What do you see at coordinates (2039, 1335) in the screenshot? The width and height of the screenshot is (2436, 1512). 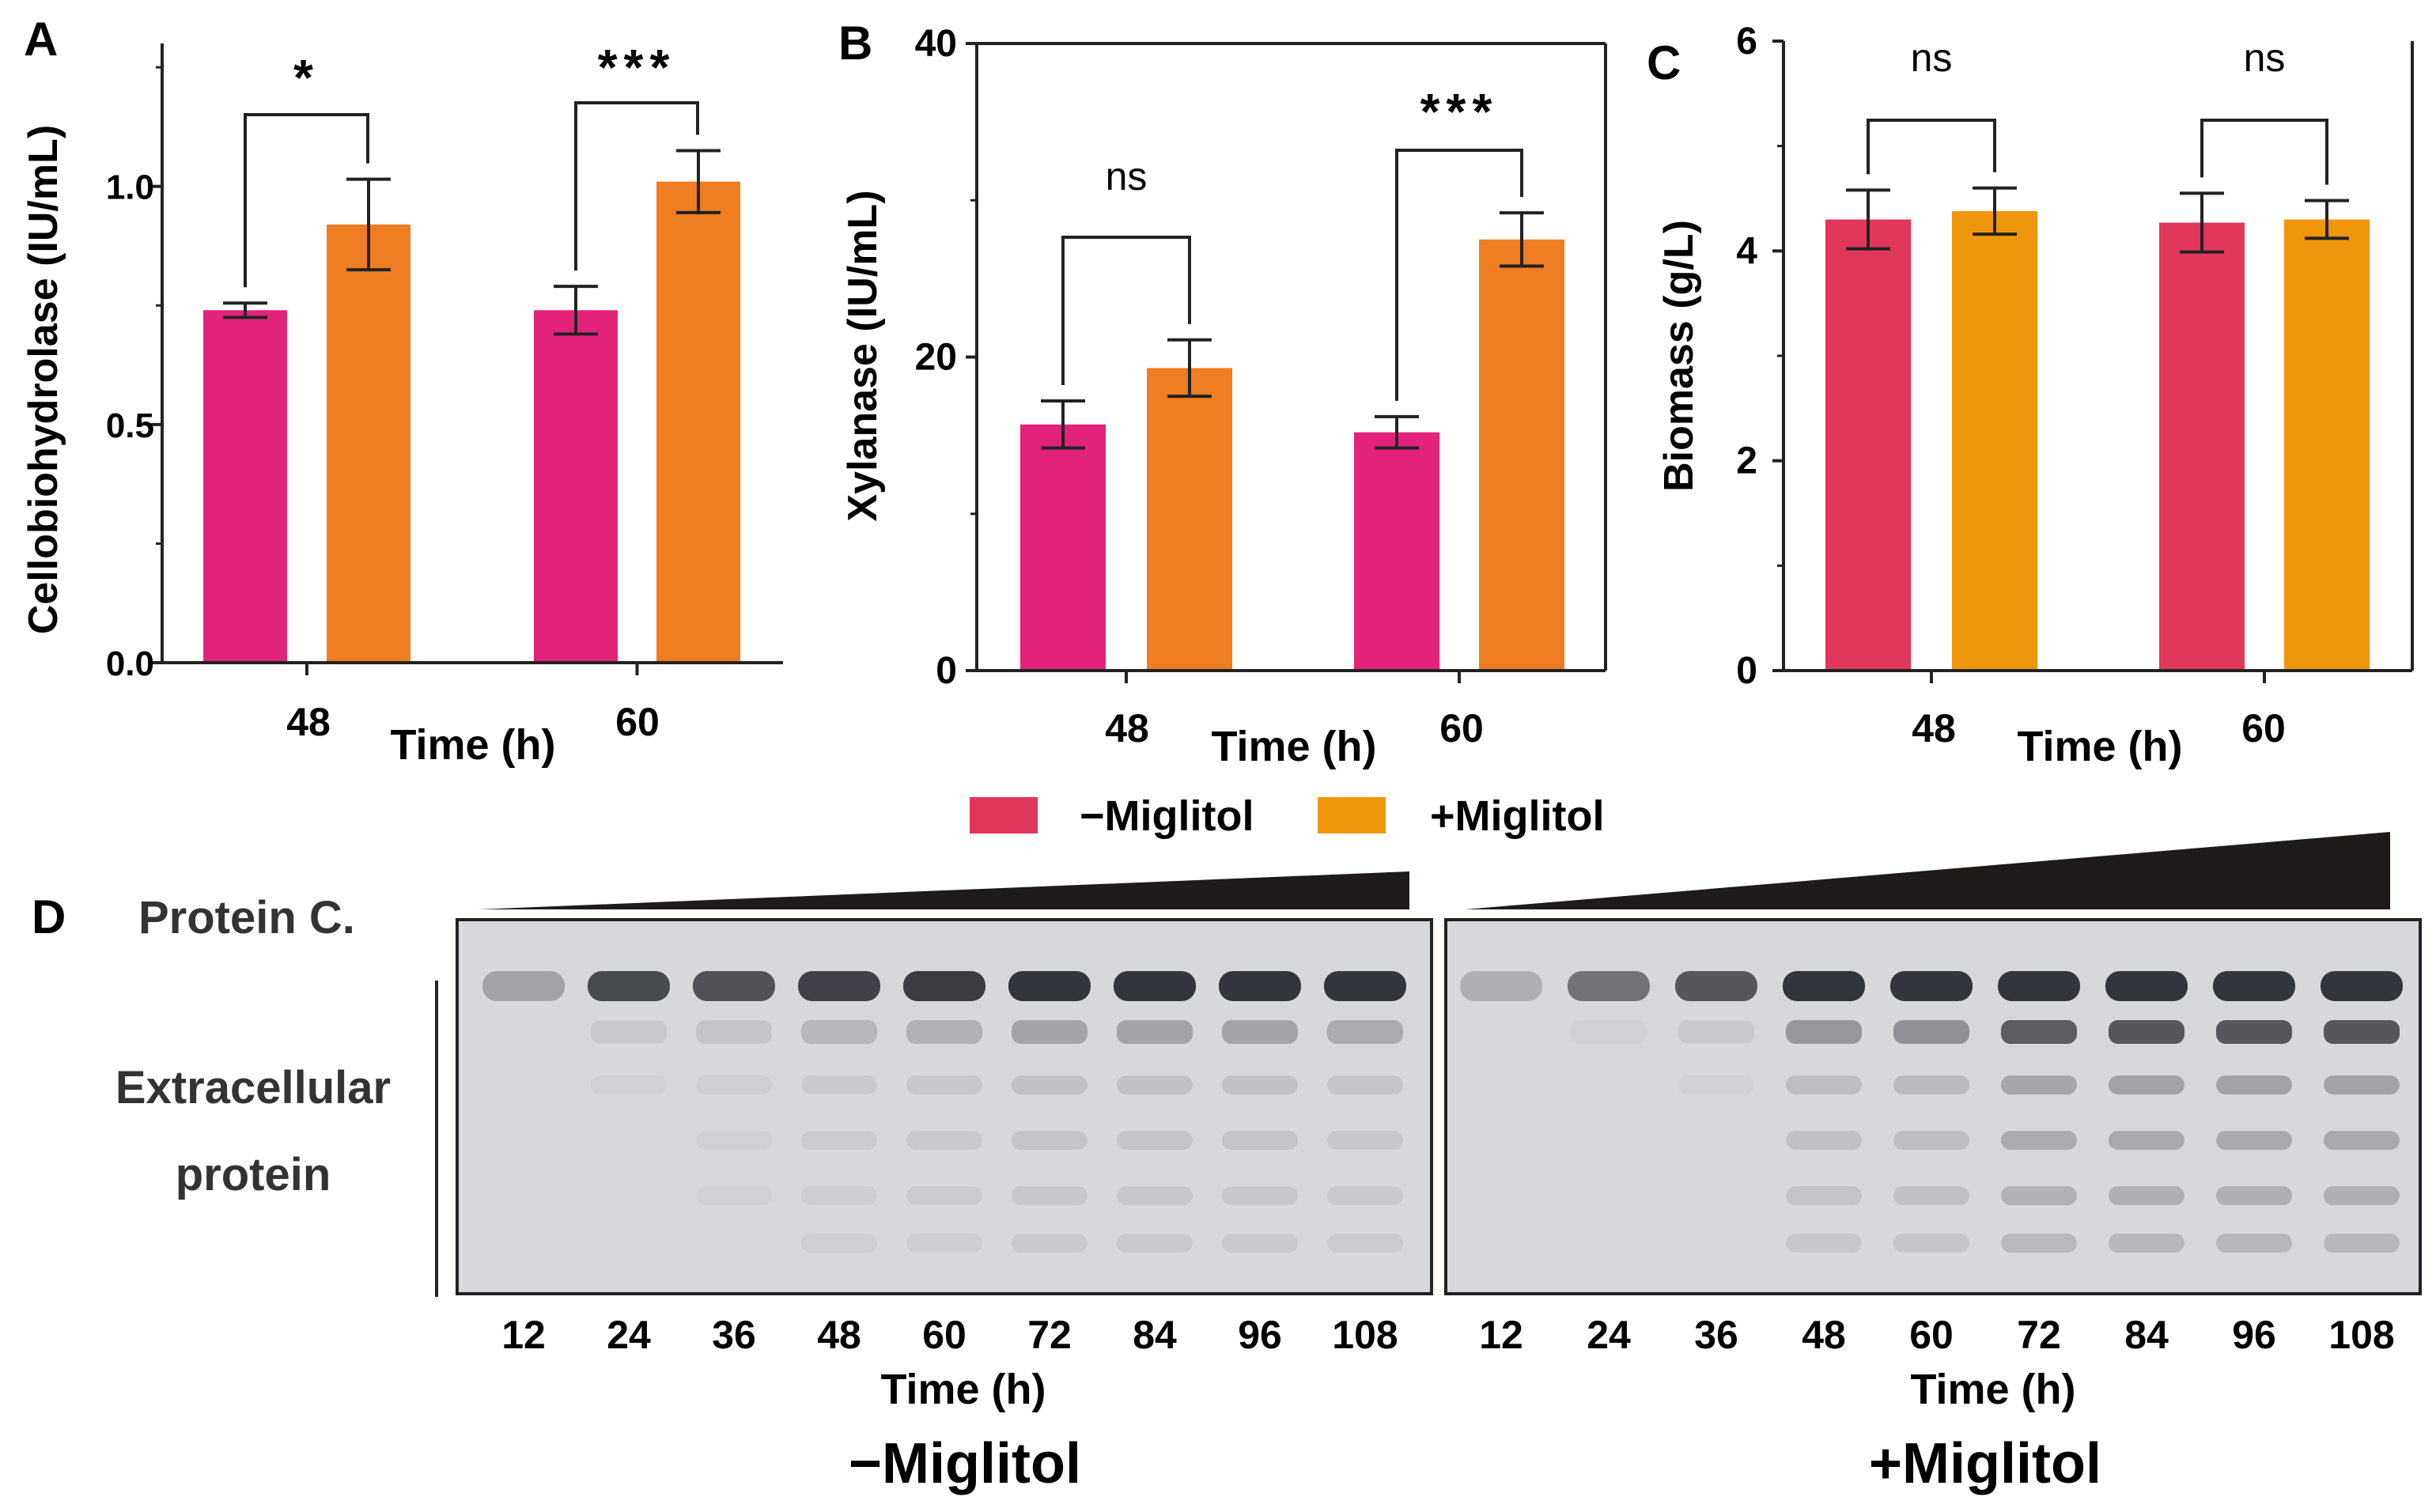 I see `gel-lane-label: 72` at bounding box center [2039, 1335].